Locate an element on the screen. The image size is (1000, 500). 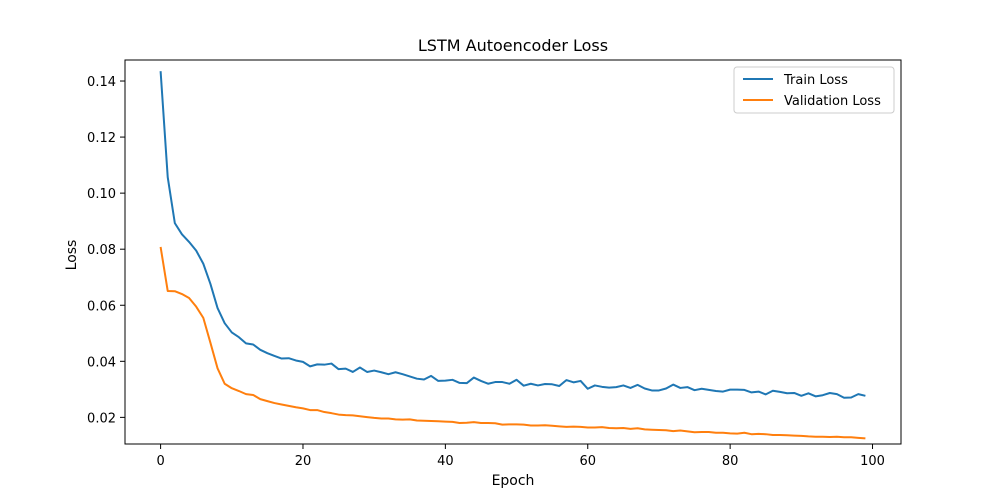
x-tick-label: 60 is located at coordinates (587, 461).